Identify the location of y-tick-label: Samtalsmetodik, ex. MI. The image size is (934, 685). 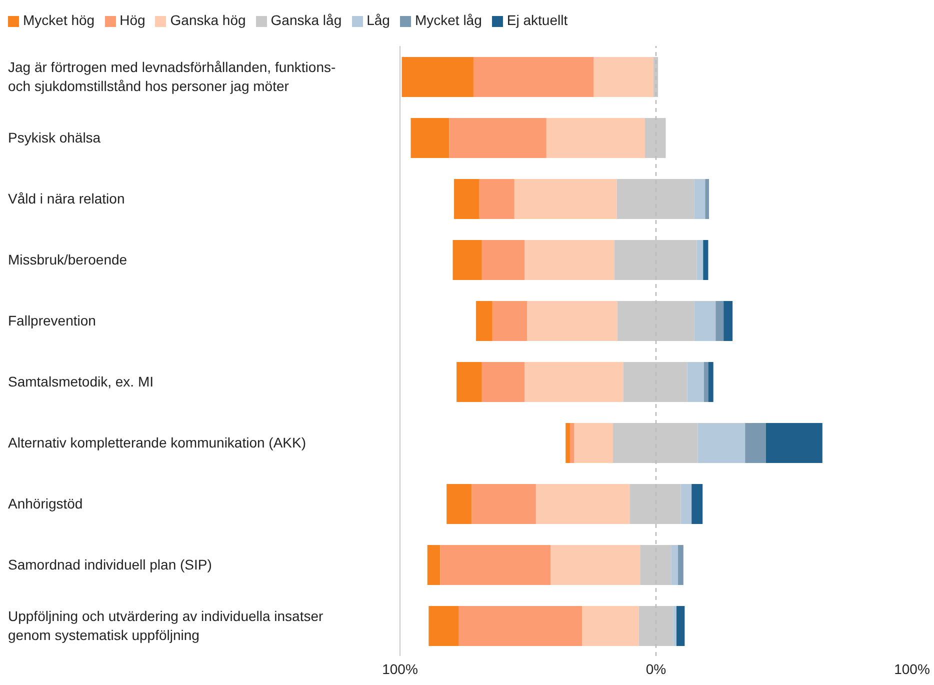
(81, 382).